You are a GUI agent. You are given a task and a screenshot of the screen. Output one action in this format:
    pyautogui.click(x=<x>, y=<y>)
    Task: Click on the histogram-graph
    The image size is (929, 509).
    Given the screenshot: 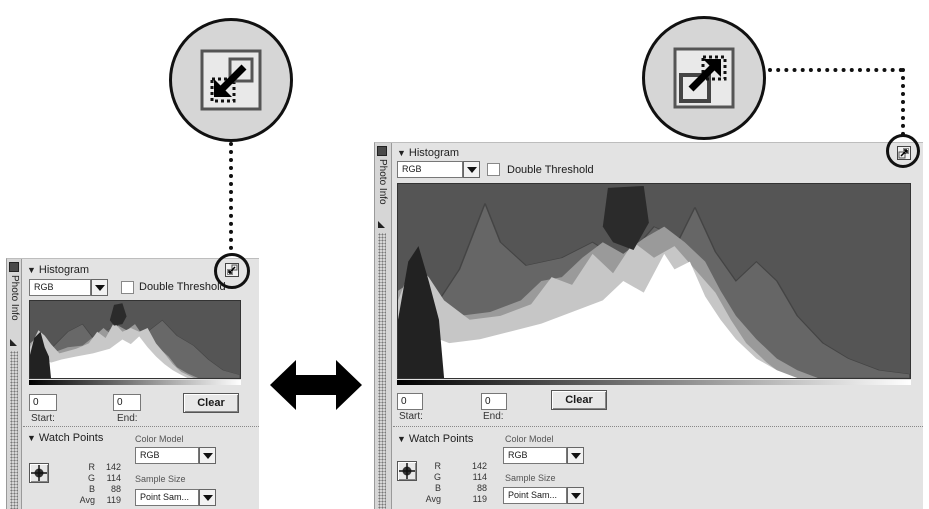 What is the action you would take?
    pyautogui.click(x=135, y=339)
    